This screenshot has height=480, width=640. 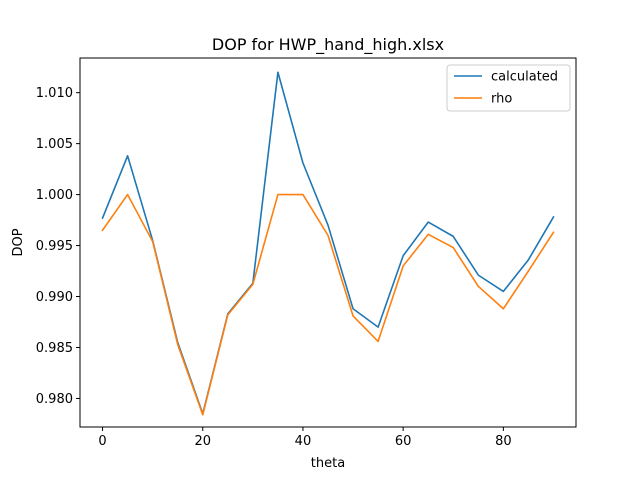 What do you see at coordinates (328, 45) in the screenshot?
I see `chart-title: DOP for HWP_hand_high.xlsx` at bounding box center [328, 45].